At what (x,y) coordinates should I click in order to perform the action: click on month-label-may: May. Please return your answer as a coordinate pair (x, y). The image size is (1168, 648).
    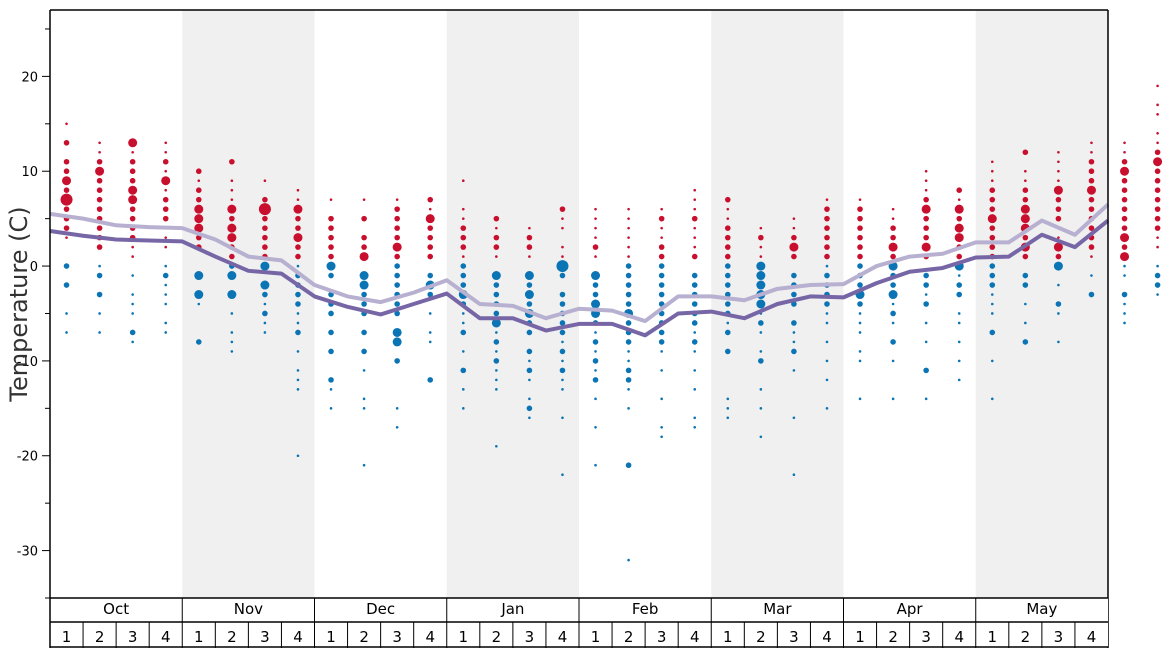
    Looking at the image, I should click on (1041, 609).